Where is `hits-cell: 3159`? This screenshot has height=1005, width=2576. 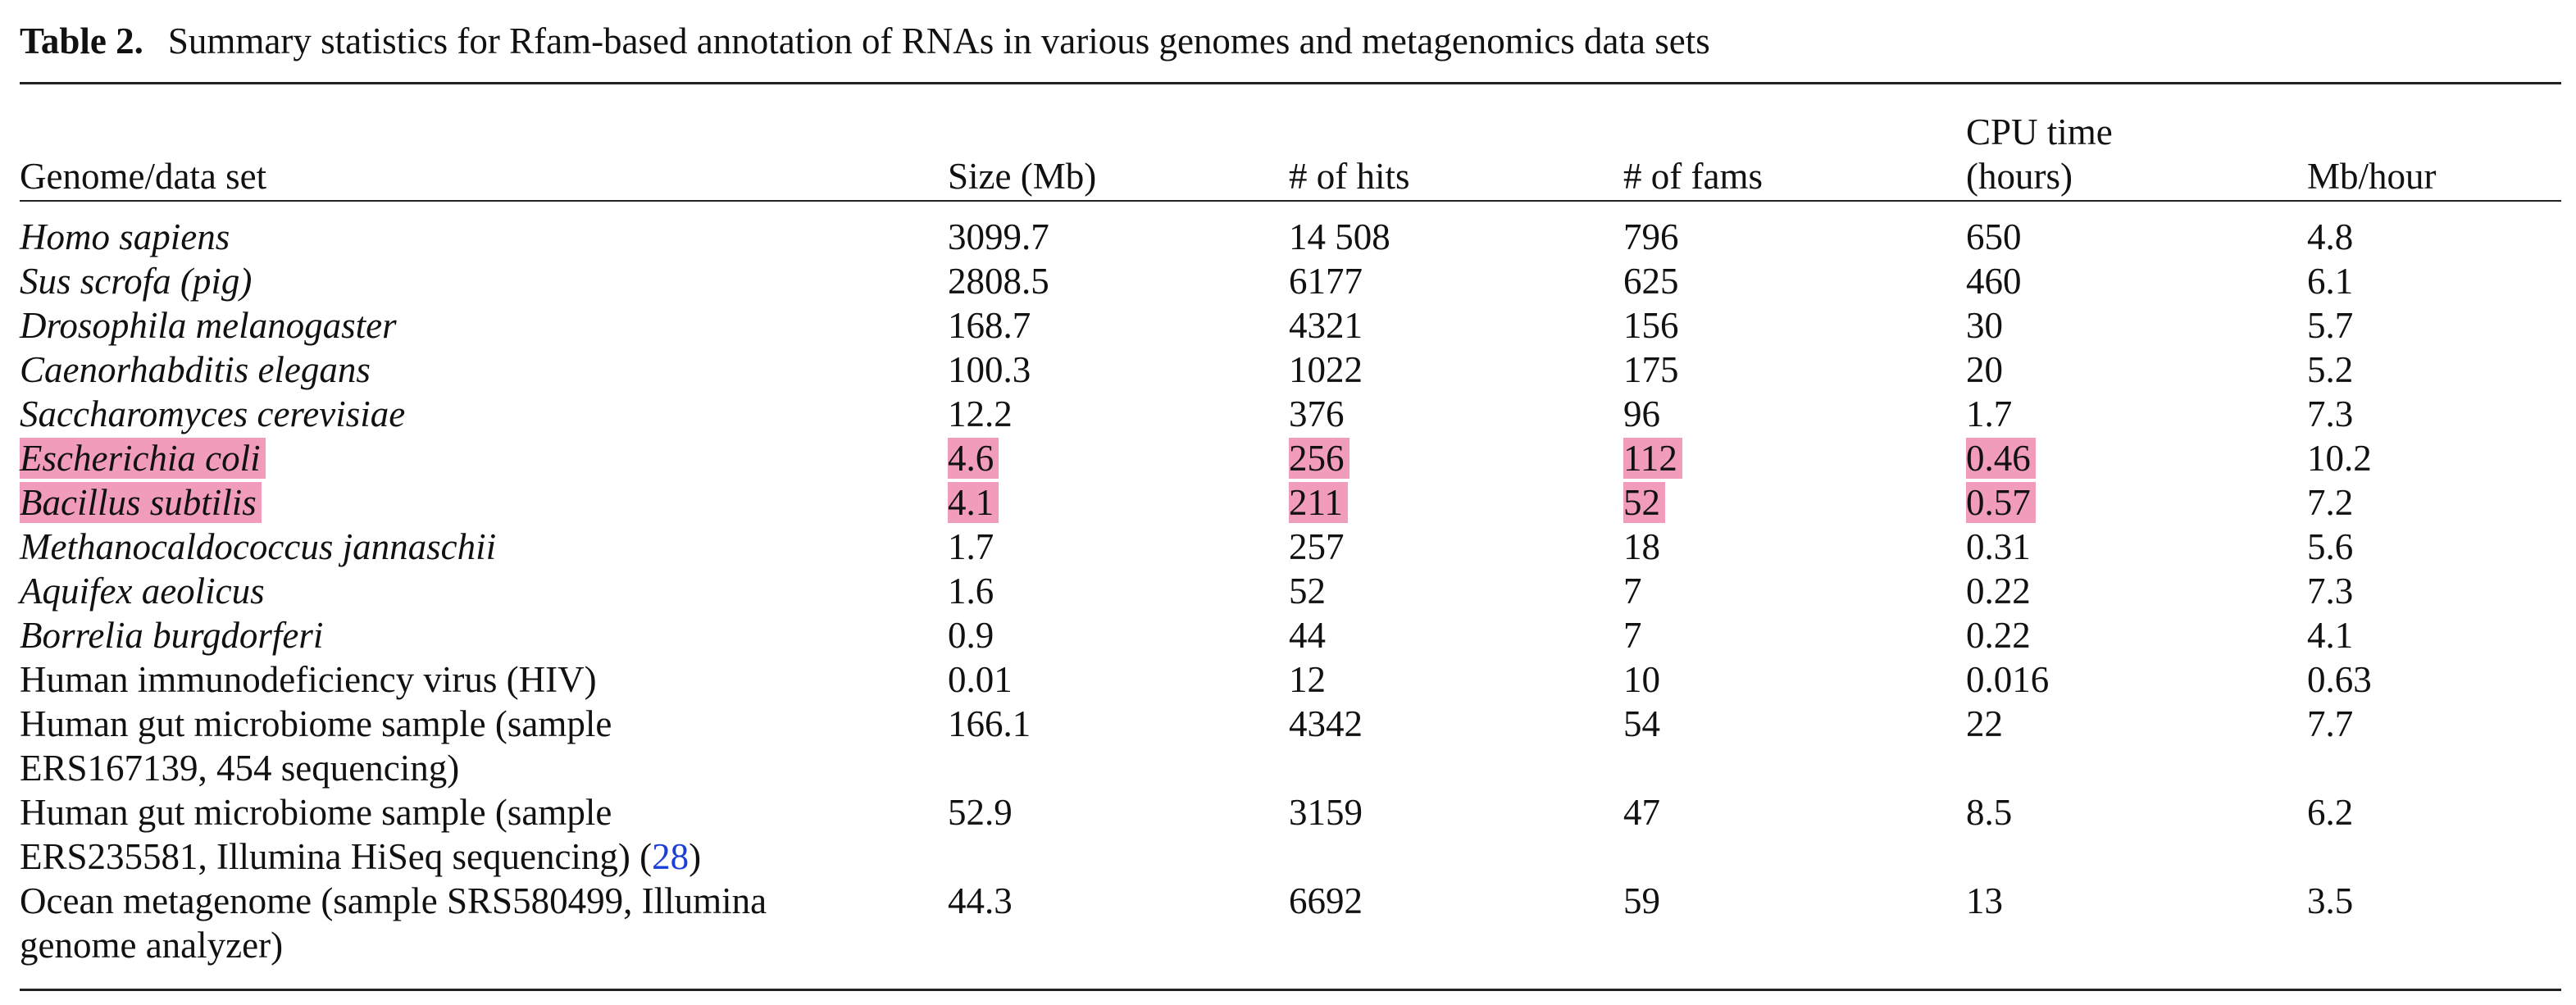
hits-cell: 3159 is located at coordinates (1326, 813).